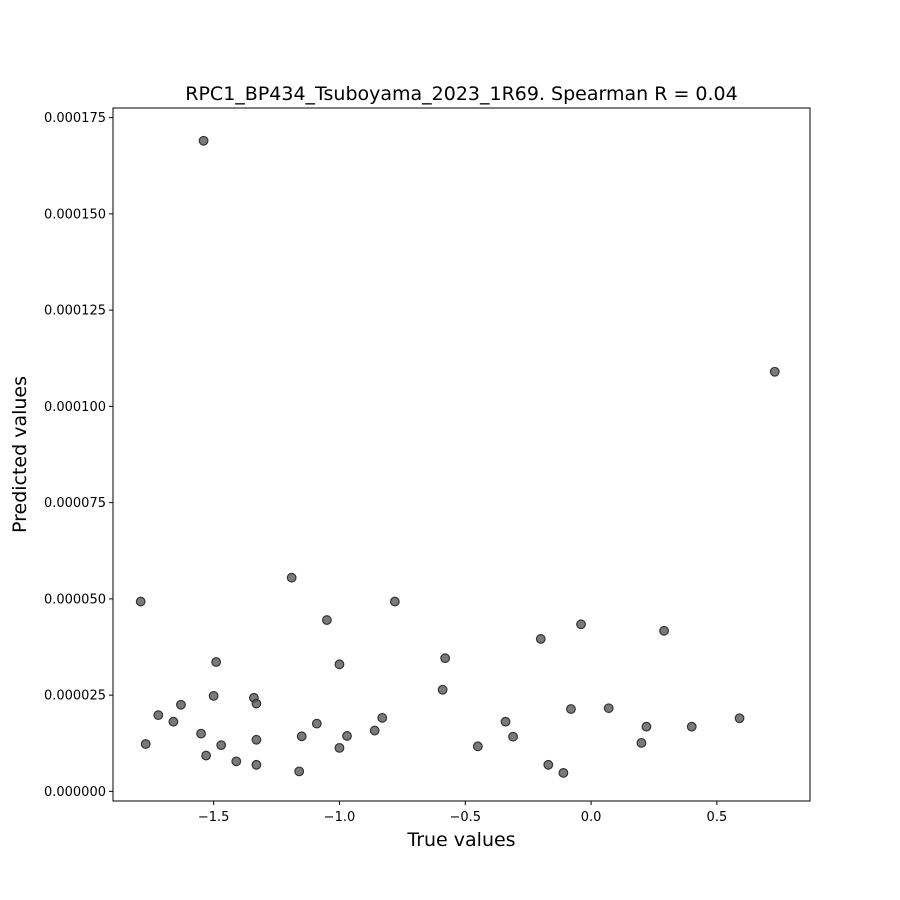 This screenshot has width=900, height=900. What do you see at coordinates (340, 817) in the screenshot?
I see `x-tick-label: −1.0` at bounding box center [340, 817].